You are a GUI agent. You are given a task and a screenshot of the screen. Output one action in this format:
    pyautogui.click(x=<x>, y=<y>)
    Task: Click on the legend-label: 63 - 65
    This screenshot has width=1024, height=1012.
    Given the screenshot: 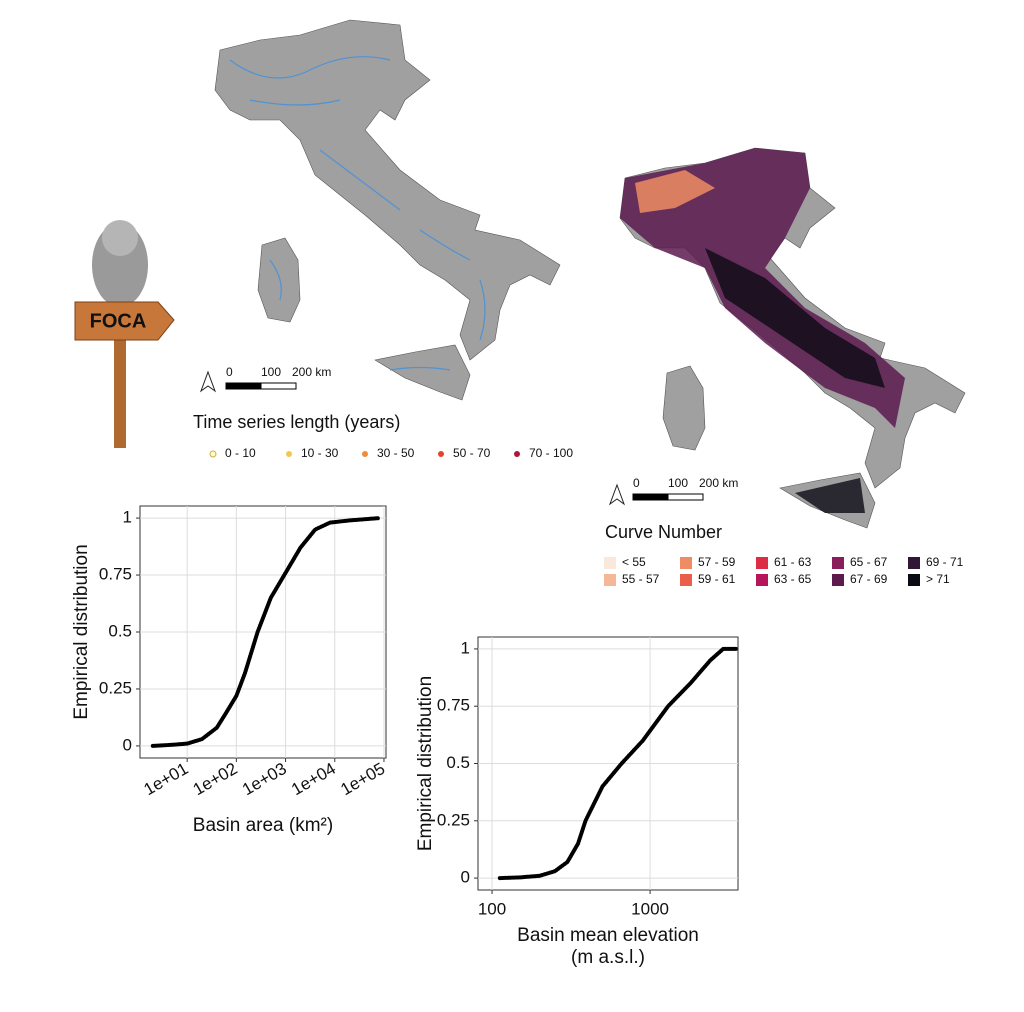 What is the action you would take?
    pyautogui.click(x=793, y=579)
    